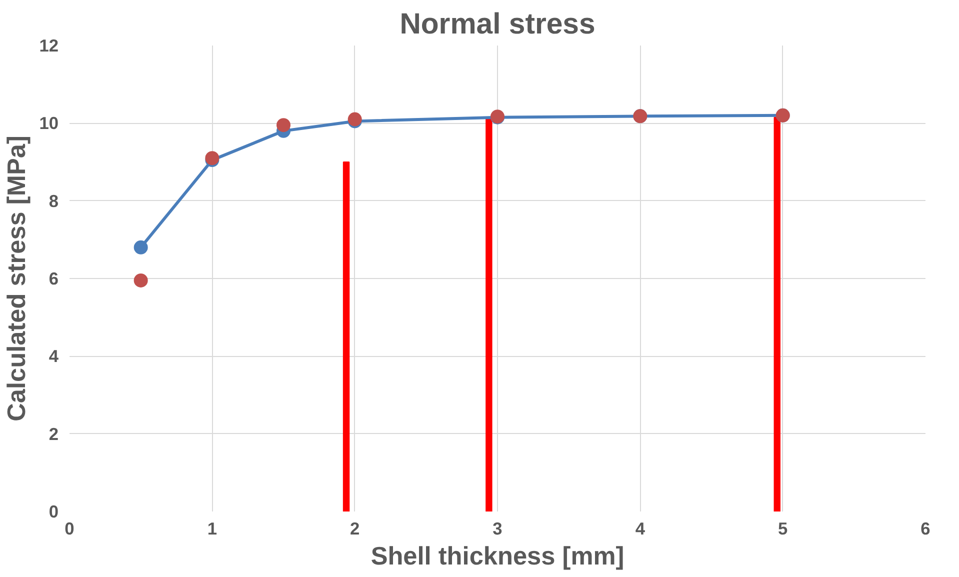 The image size is (959, 577). What do you see at coordinates (212, 528) in the screenshot?
I see `x-tick-label: 1` at bounding box center [212, 528].